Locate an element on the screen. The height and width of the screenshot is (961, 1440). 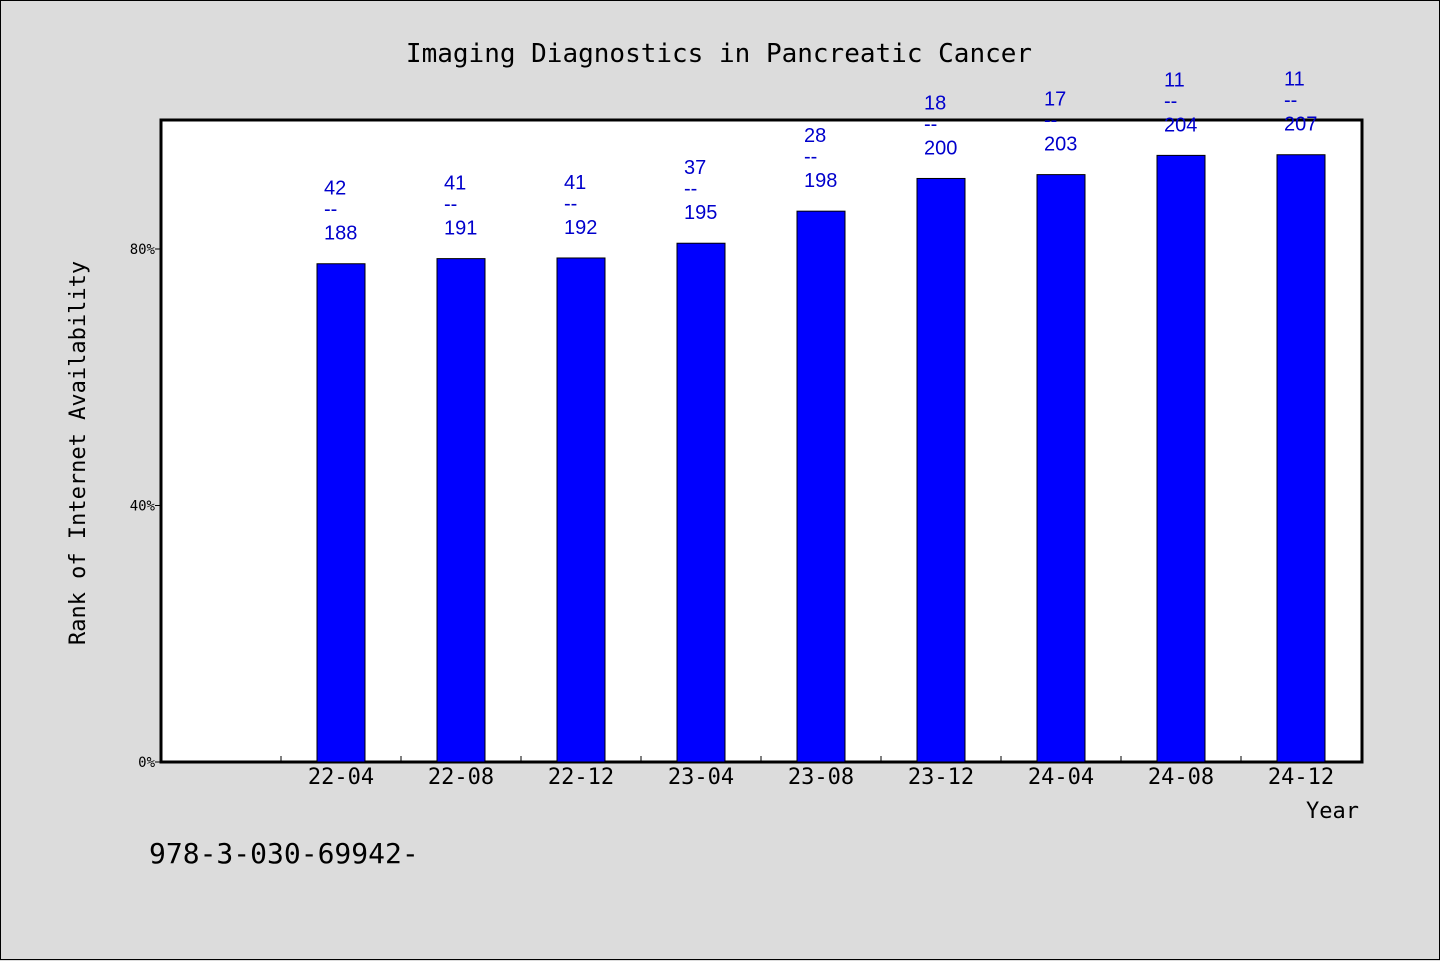
y-tick-label: 80% is located at coordinates (143, 250).